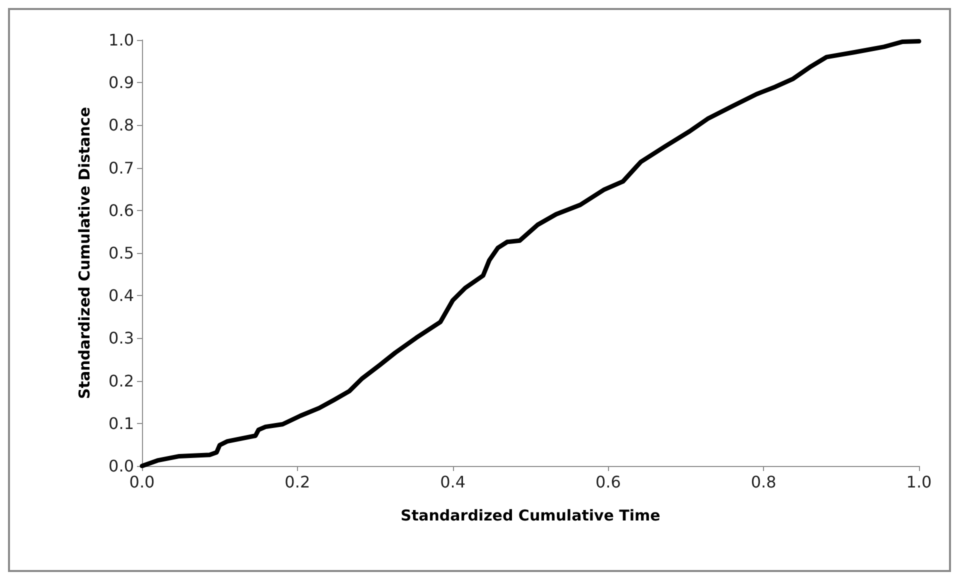 The image size is (959, 580). What do you see at coordinates (121, 125) in the screenshot?
I see `y-tick-label: 0.8` at bounding box center [121, 125].